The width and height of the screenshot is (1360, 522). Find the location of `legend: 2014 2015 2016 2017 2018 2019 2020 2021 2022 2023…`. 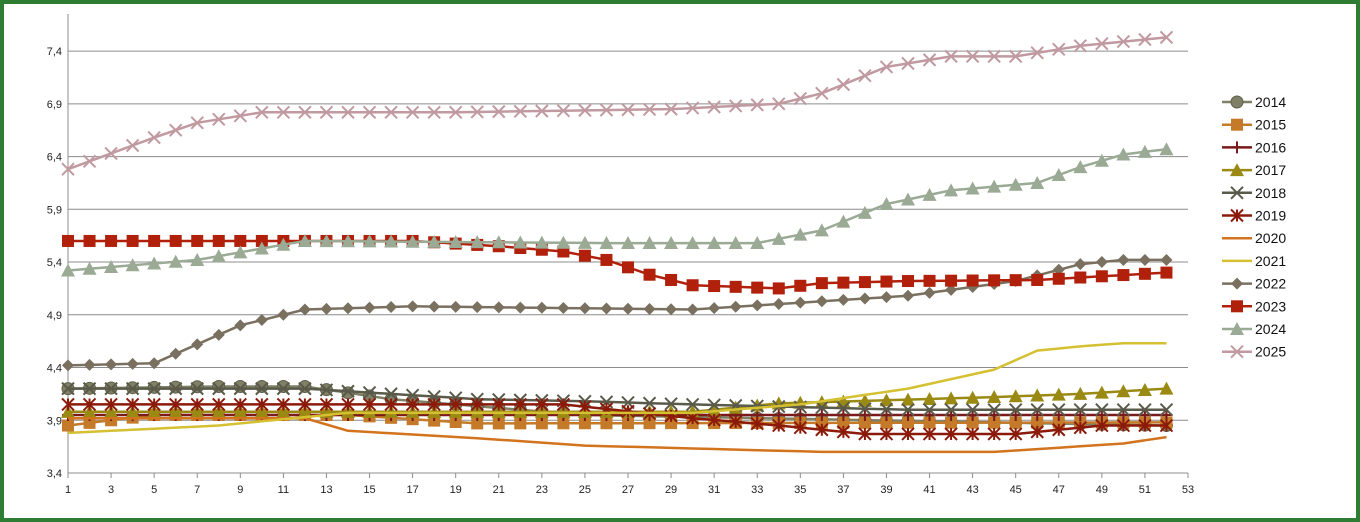

legend: 2014 2015 2016 2017 2018 2019 2020 2021 2022 2023… is located at coordinates (1254, 227).